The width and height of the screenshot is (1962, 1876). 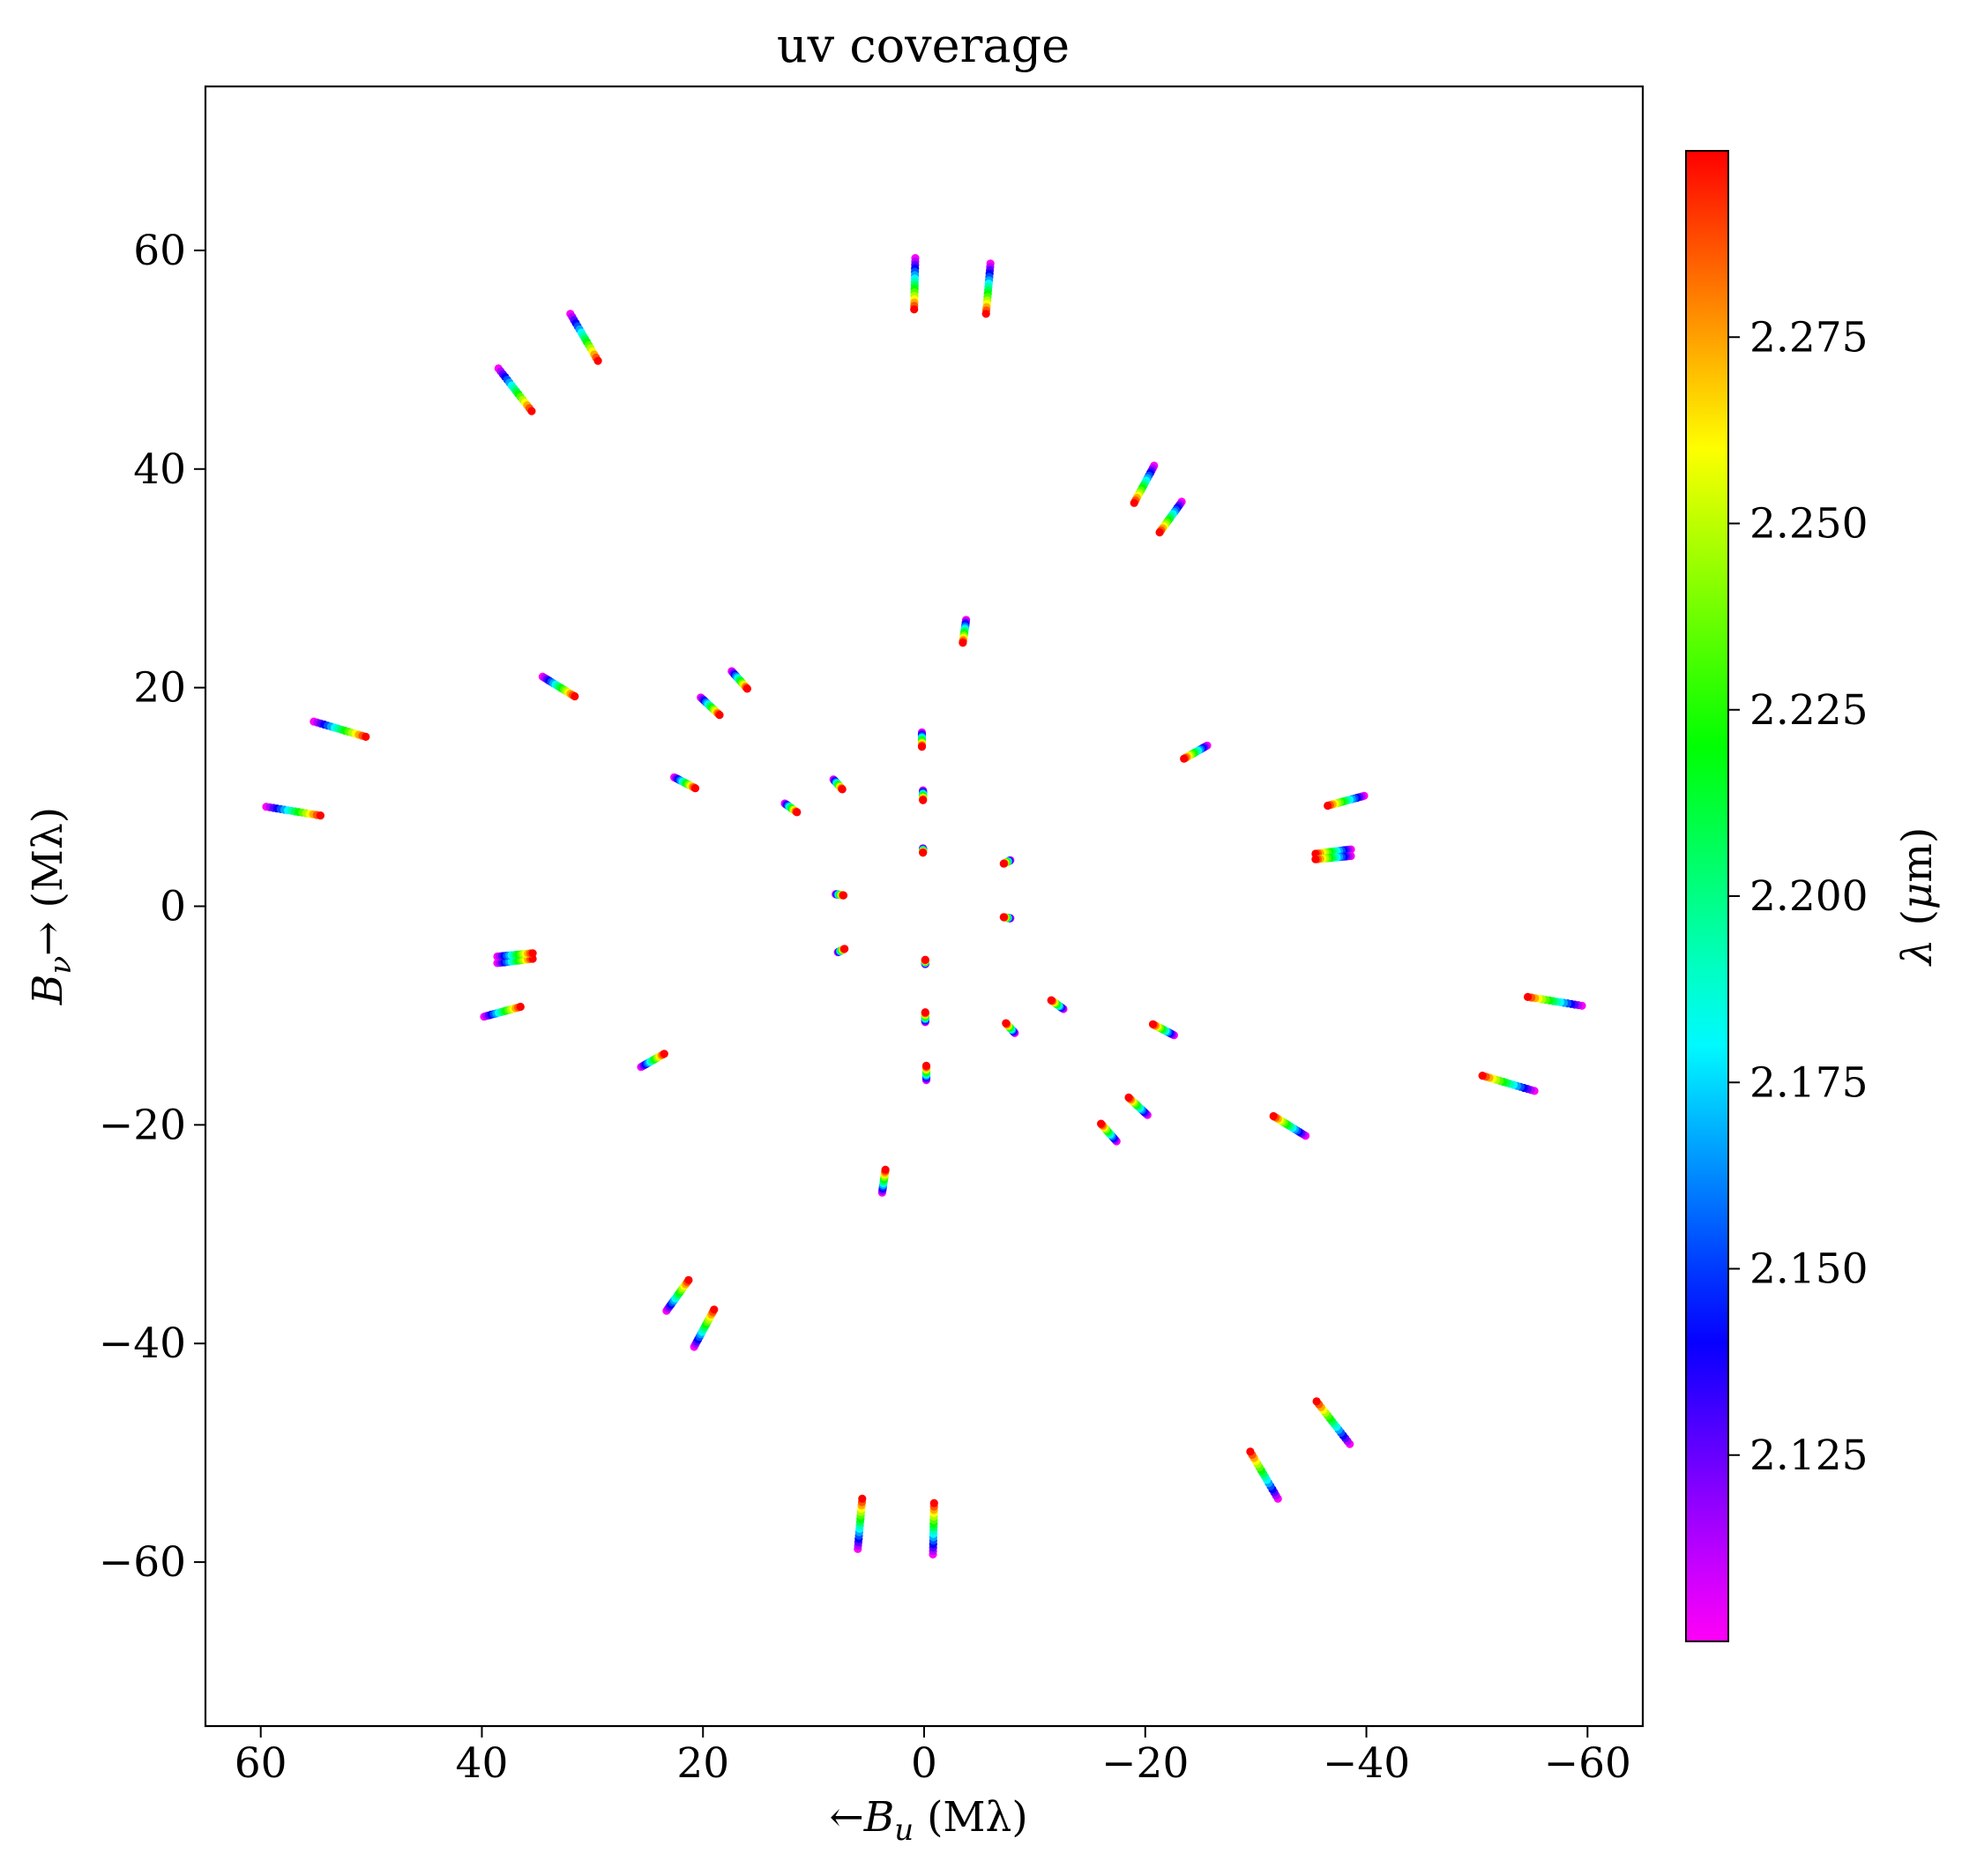 What do you see at coordinates (142, 1125) in the screenshot?
I see `y-tick-label: −20` at bounding box center [142, 1125].